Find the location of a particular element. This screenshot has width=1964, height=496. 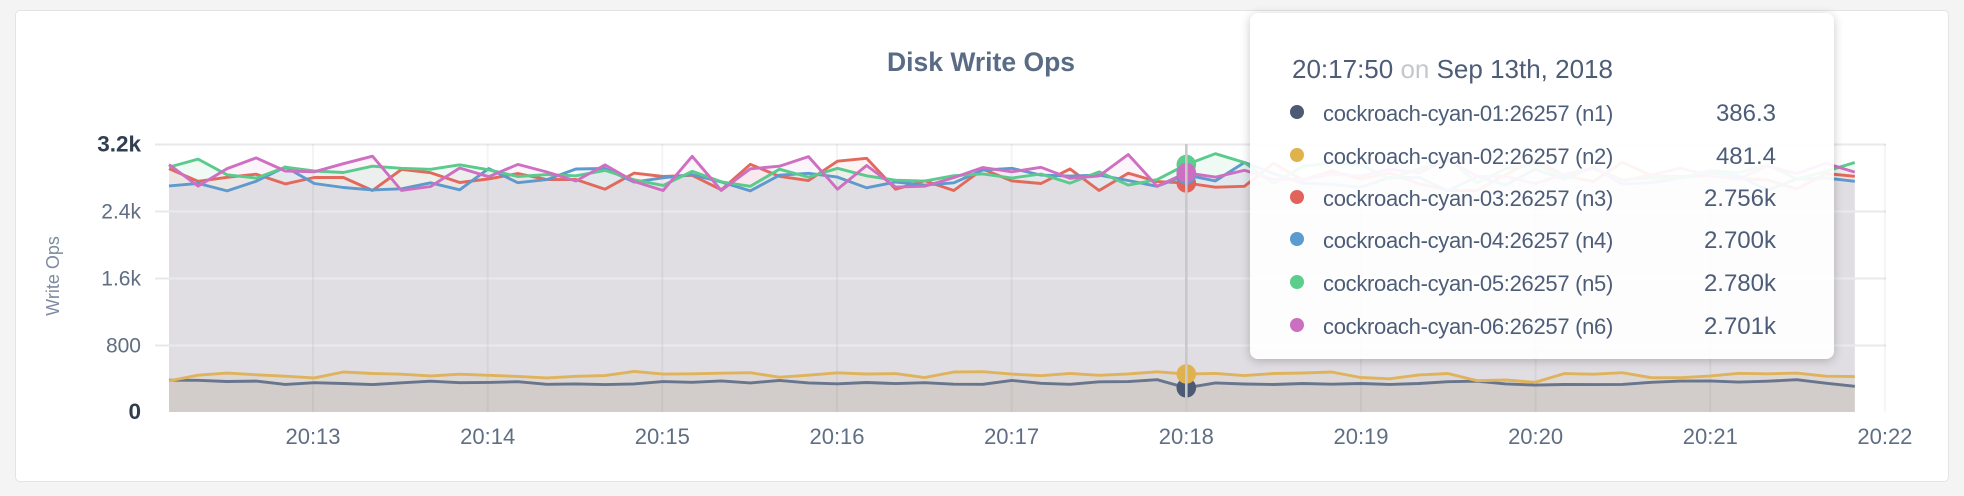

svg-text: 0 is located at coordinates (134, 411).